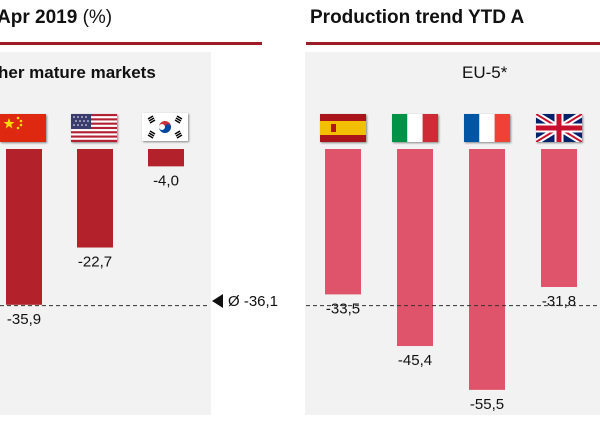  I want to click on bar-south-korea, so click(166, 158).